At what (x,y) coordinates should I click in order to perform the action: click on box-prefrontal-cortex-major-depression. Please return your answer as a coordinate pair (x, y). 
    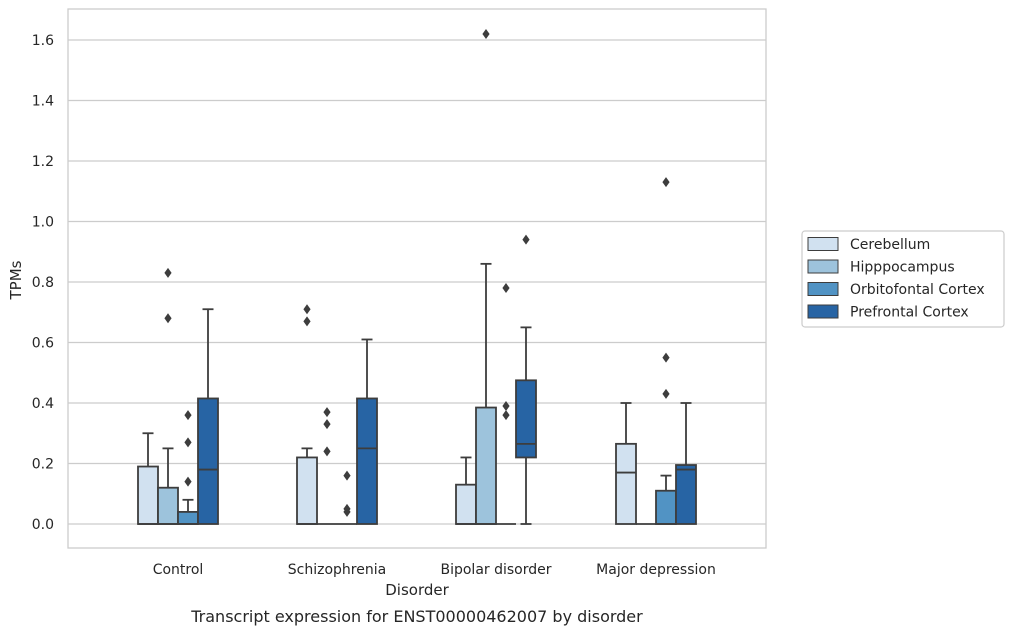
    Looking at the image, I should click on (686, 463).